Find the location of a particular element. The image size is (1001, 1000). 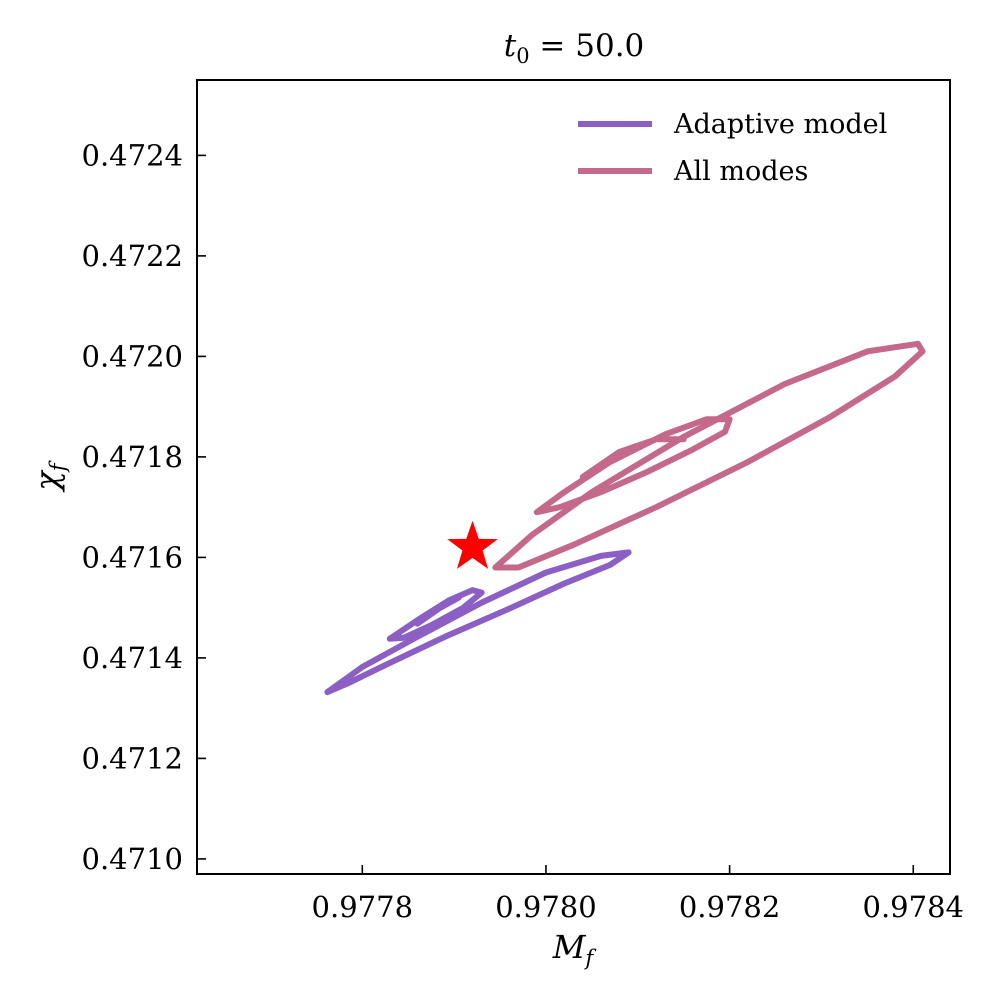

x-tick-label: 0.9782 is located at coordinates (729, 907).